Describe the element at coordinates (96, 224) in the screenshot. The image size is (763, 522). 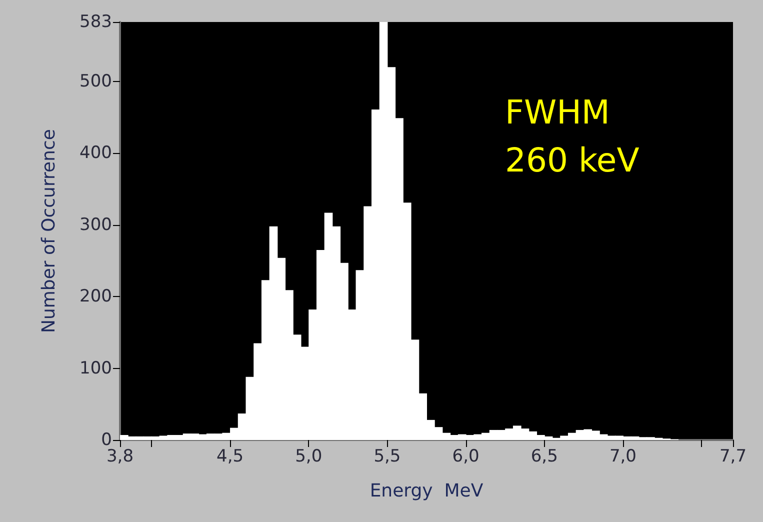
I see `y-tick-label: 300` at that location.